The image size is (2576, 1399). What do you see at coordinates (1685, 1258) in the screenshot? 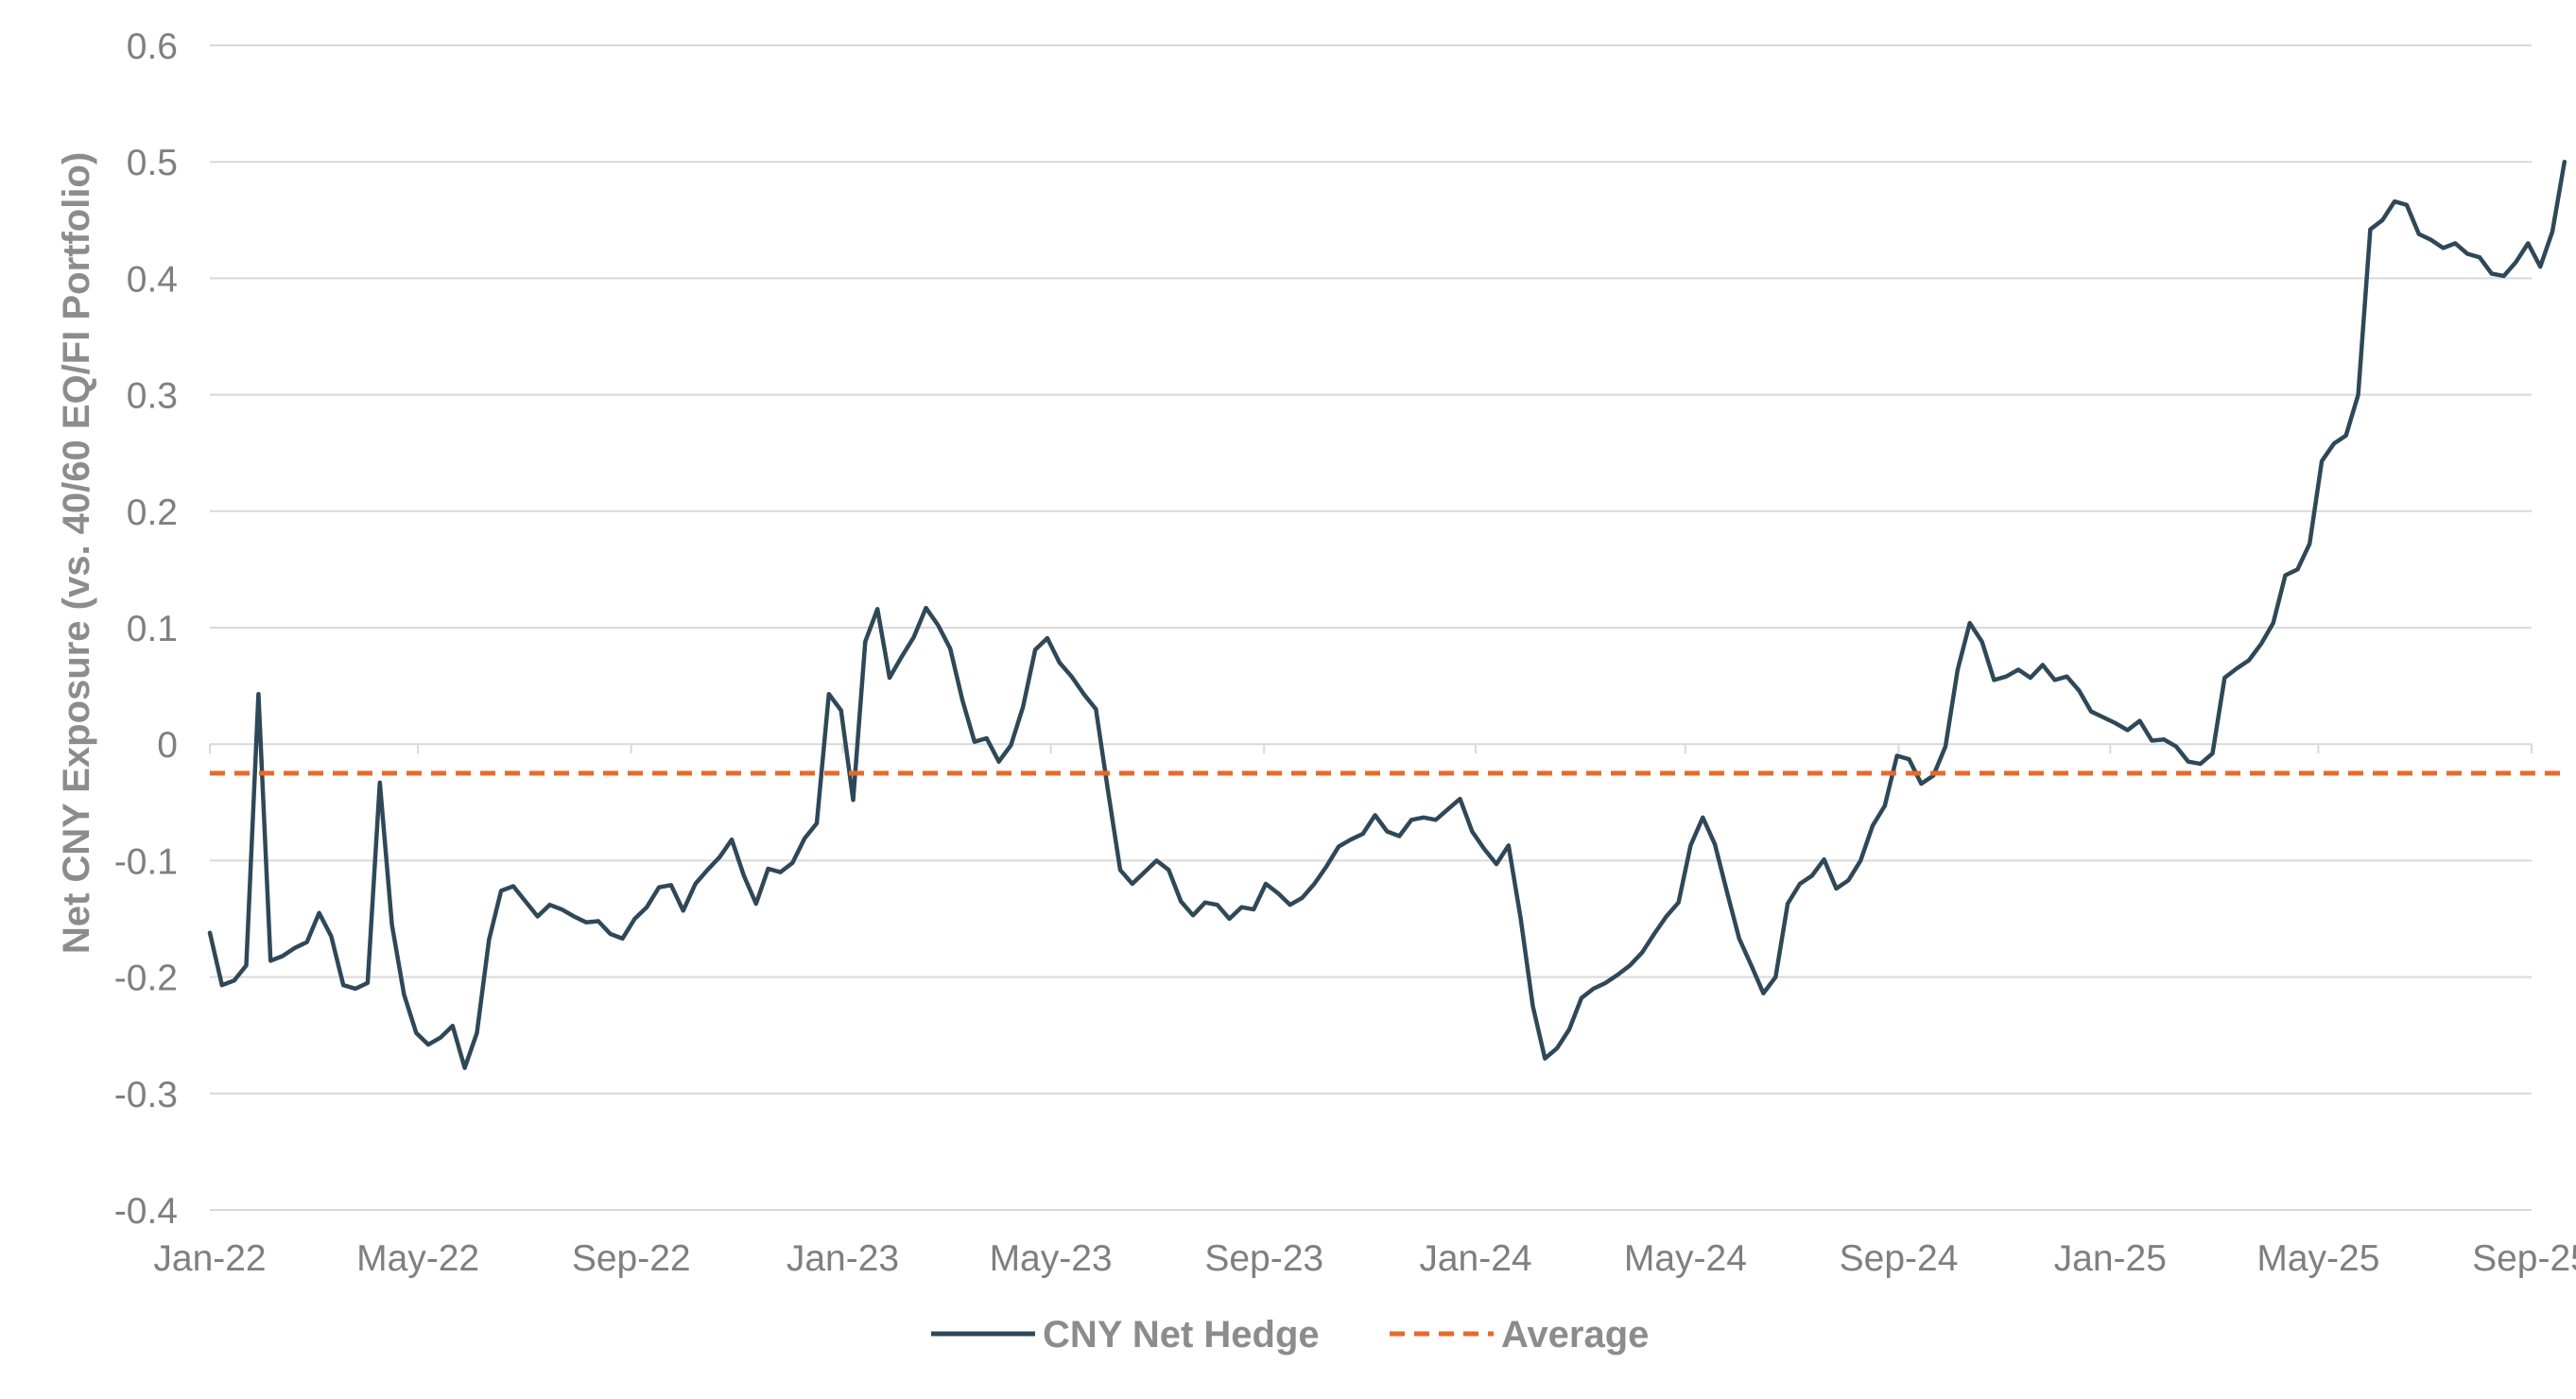
I see `x-tick-label-7: May-24` at bounding box center [1685, 1258].